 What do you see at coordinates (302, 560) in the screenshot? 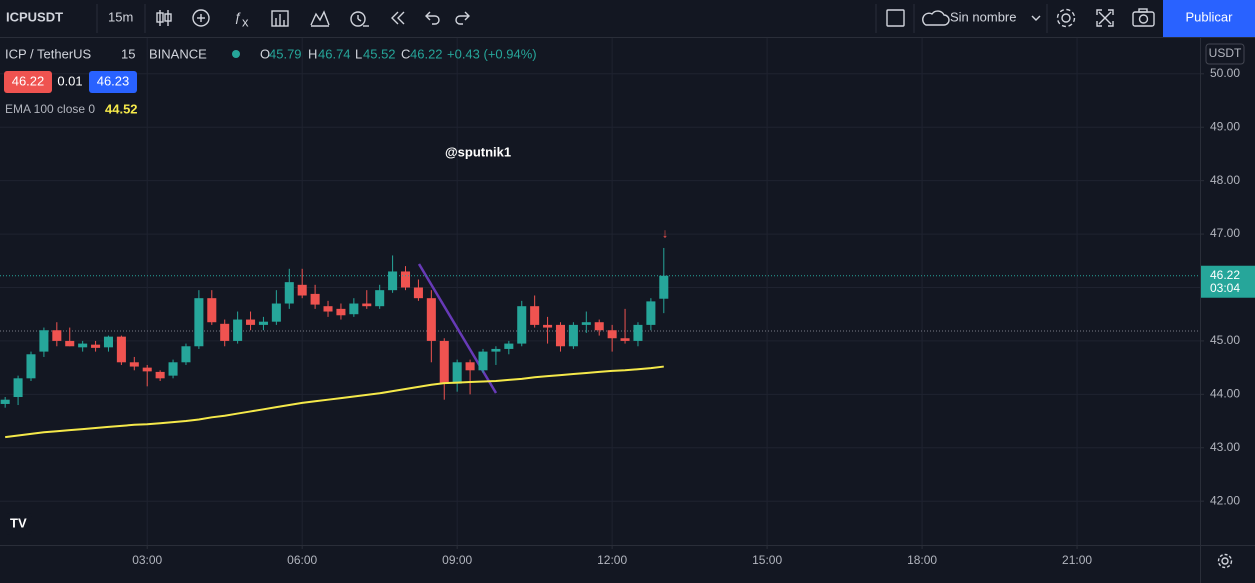
I see `x-tick-label: 06:00` at bounding box center [302, 560].